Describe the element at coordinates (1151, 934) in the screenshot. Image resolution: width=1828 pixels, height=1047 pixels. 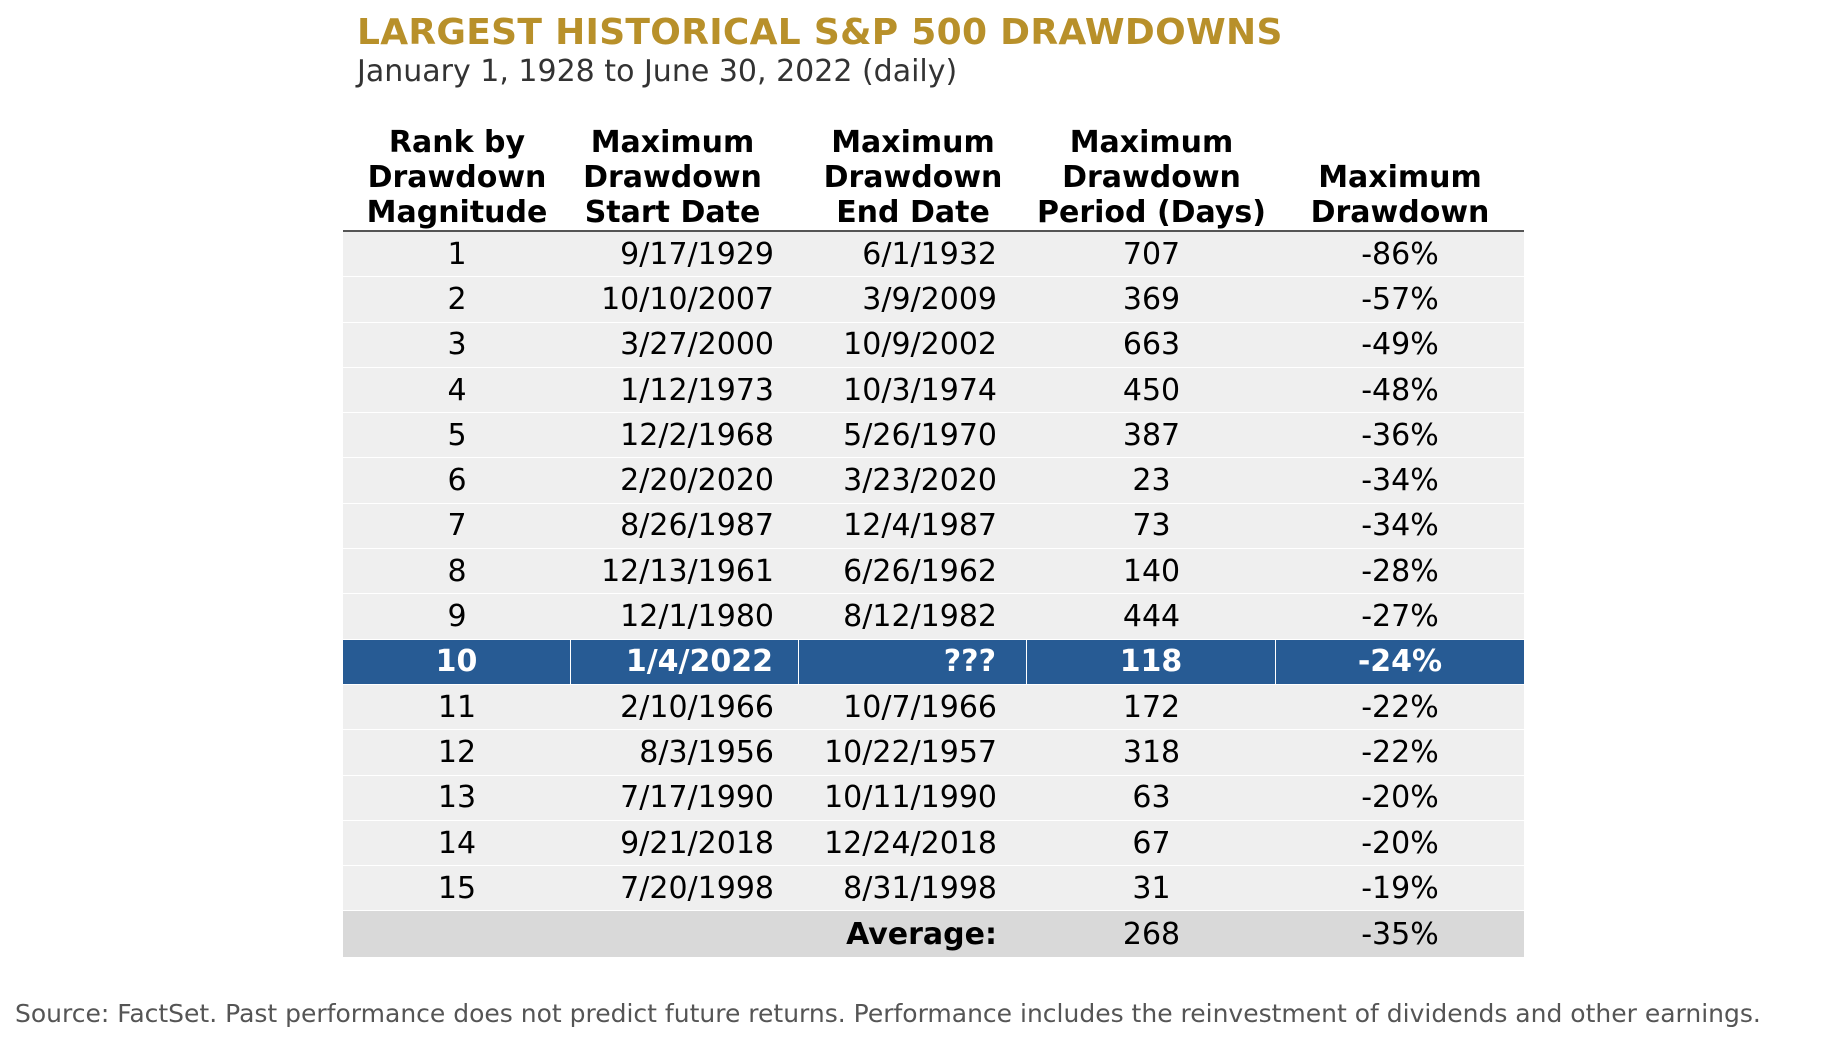
I see `average-period-days: 268` at that location.